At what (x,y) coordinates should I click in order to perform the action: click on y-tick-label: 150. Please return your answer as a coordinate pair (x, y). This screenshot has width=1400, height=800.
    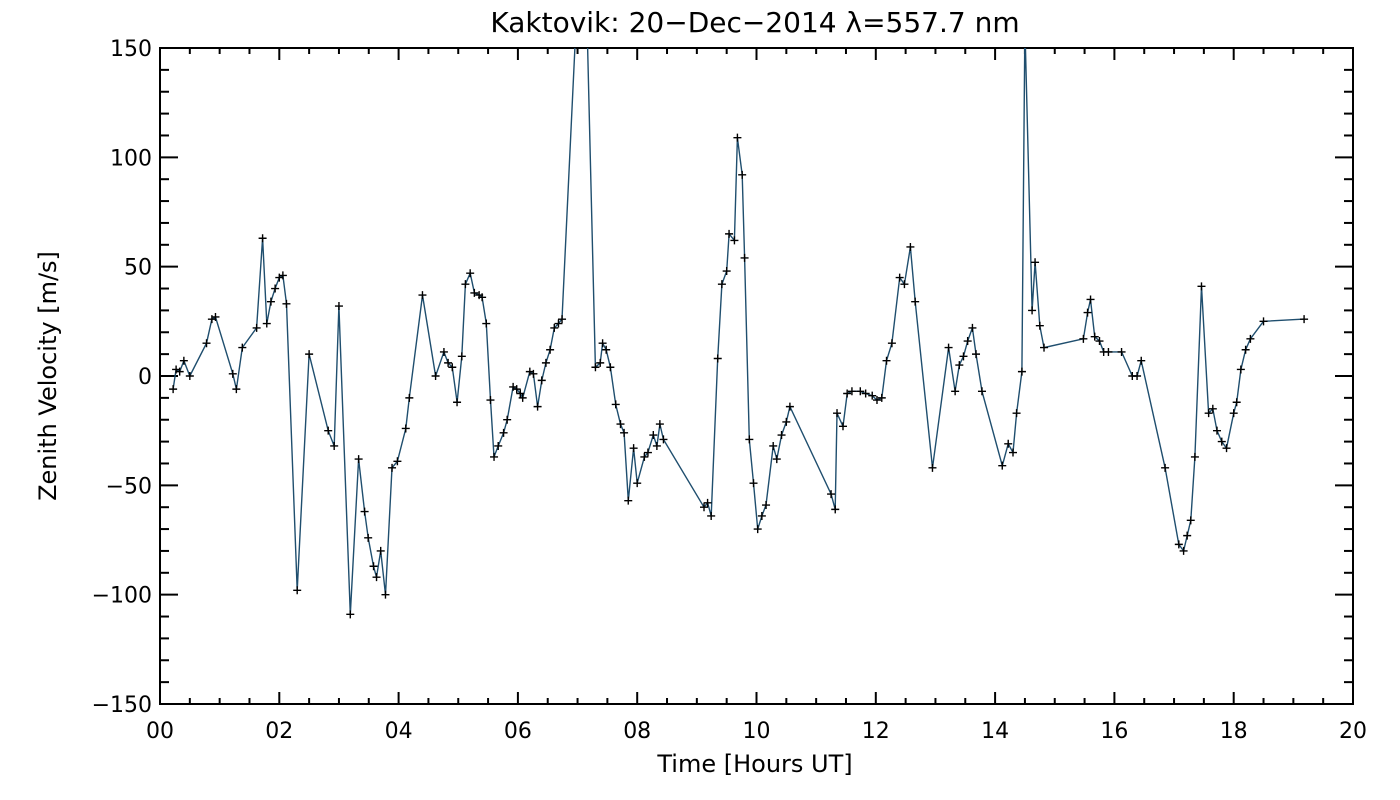
    Looking at the image, I should click on (131, 49).